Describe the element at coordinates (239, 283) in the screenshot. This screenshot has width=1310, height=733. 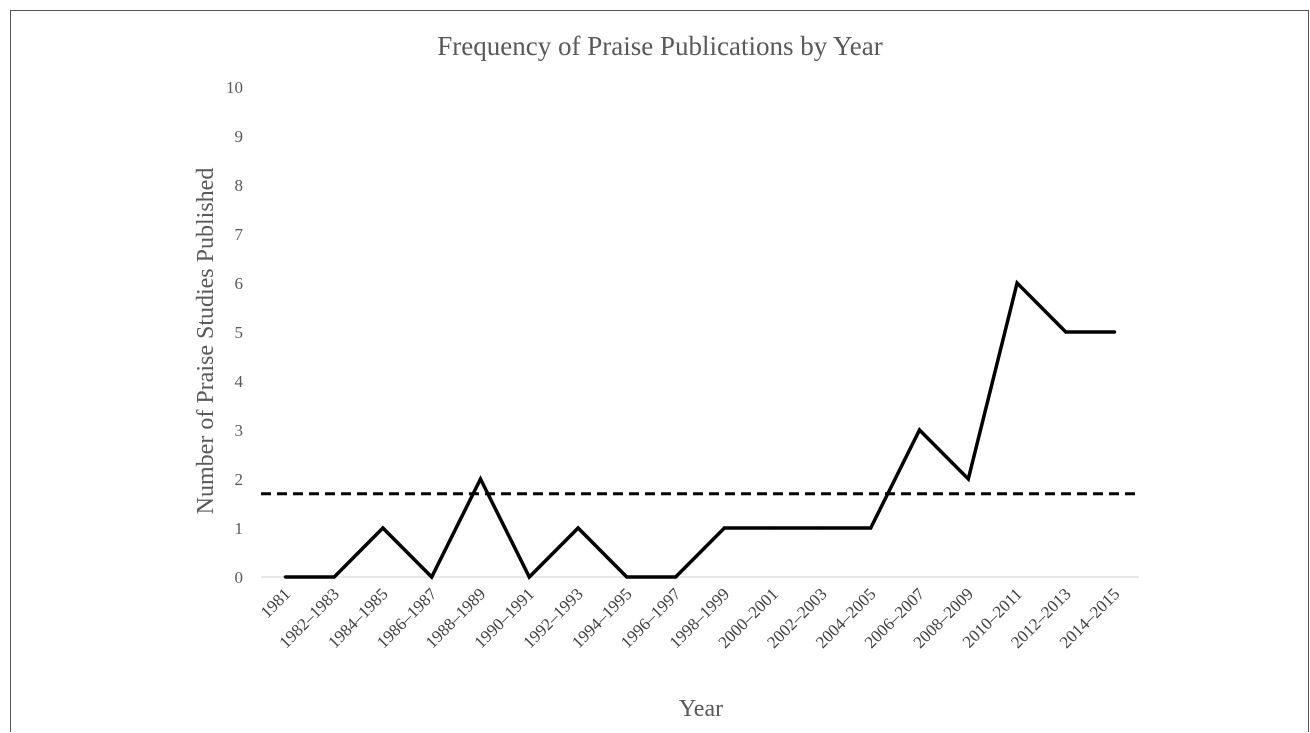
I see `y-tick-label: 6` at that location.